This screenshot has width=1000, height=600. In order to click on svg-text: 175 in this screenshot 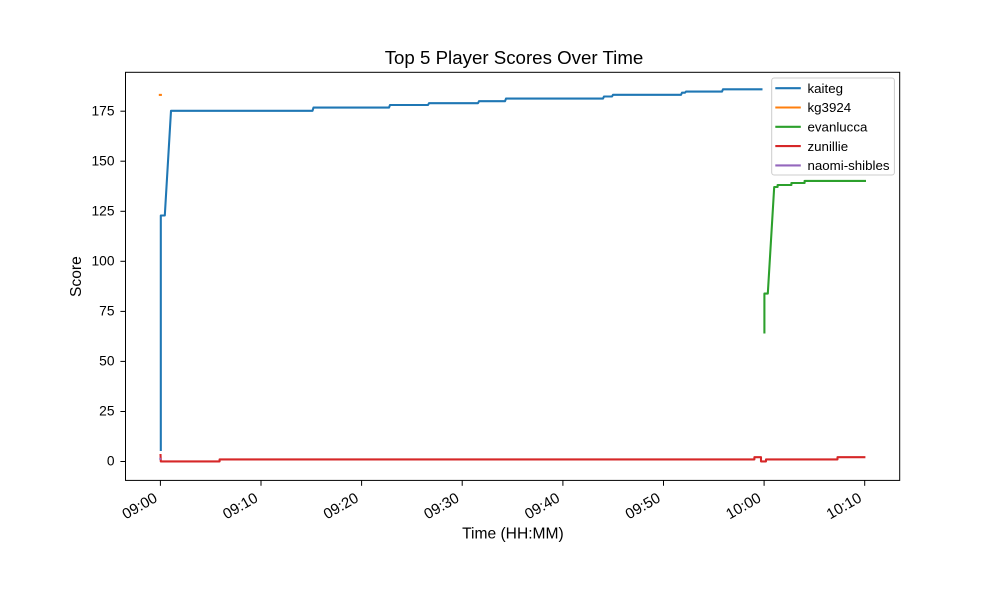, I will do `click(102, 110)`.